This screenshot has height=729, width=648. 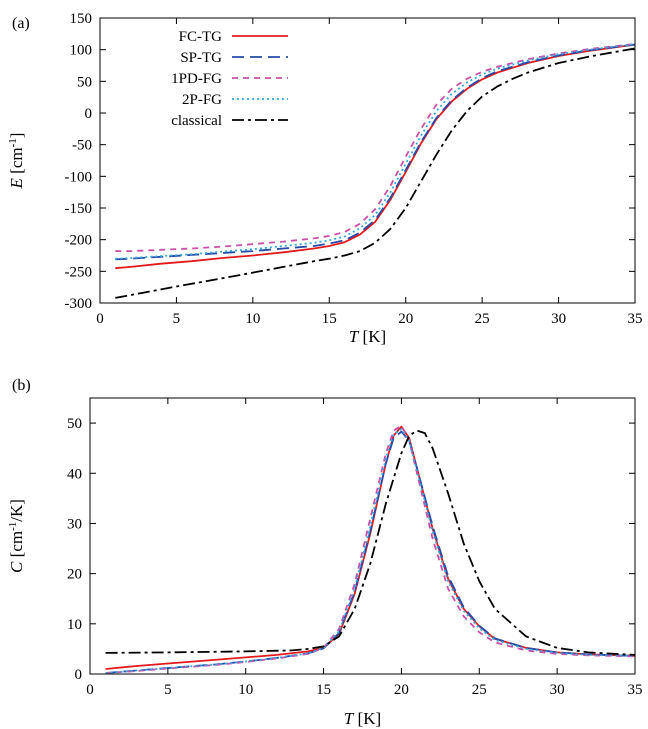 I want to click on panel-label: (a), so click(x=21, y=23).